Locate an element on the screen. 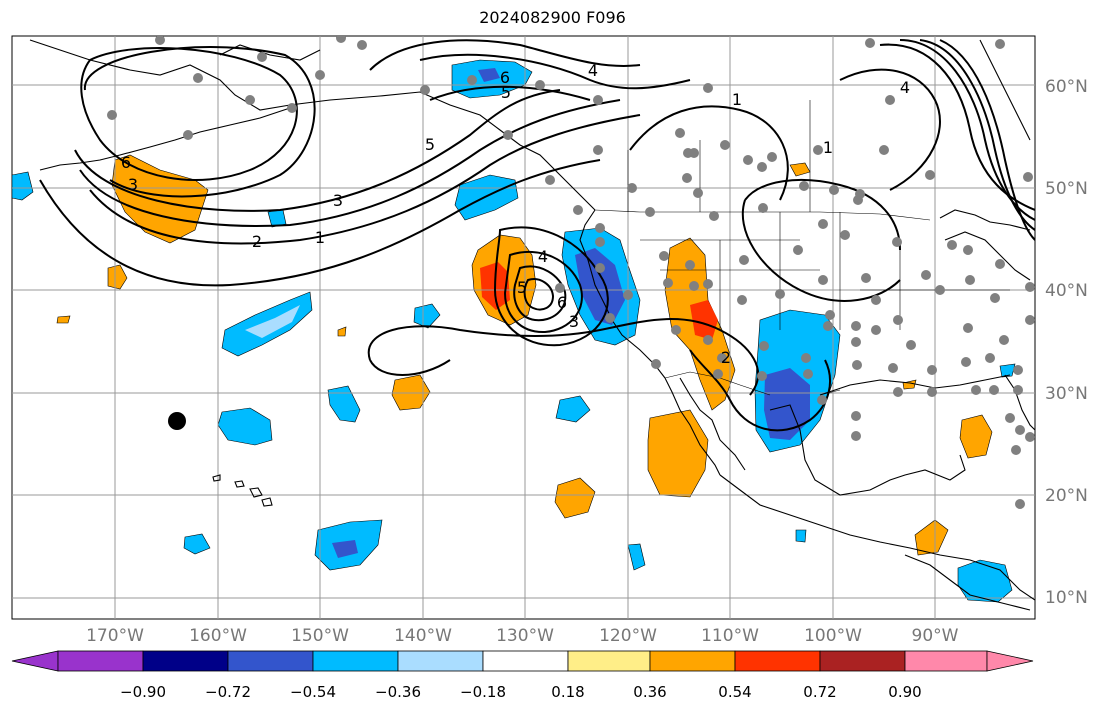 The width and height of the screenshot is (1105, 712). colorbar-tick-label: −0.18 is located at coordinates (483, 692).